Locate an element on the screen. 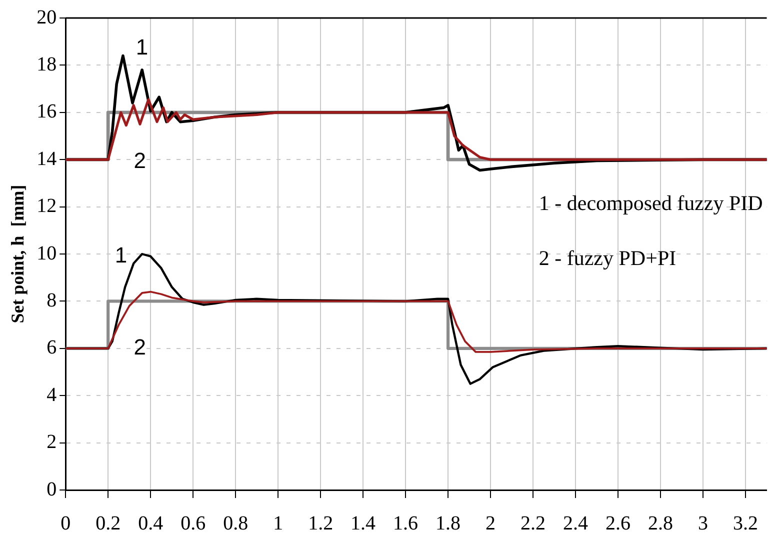  annotation: 1 - decomposed fuzzy PID is located at coordinates (650, 202).